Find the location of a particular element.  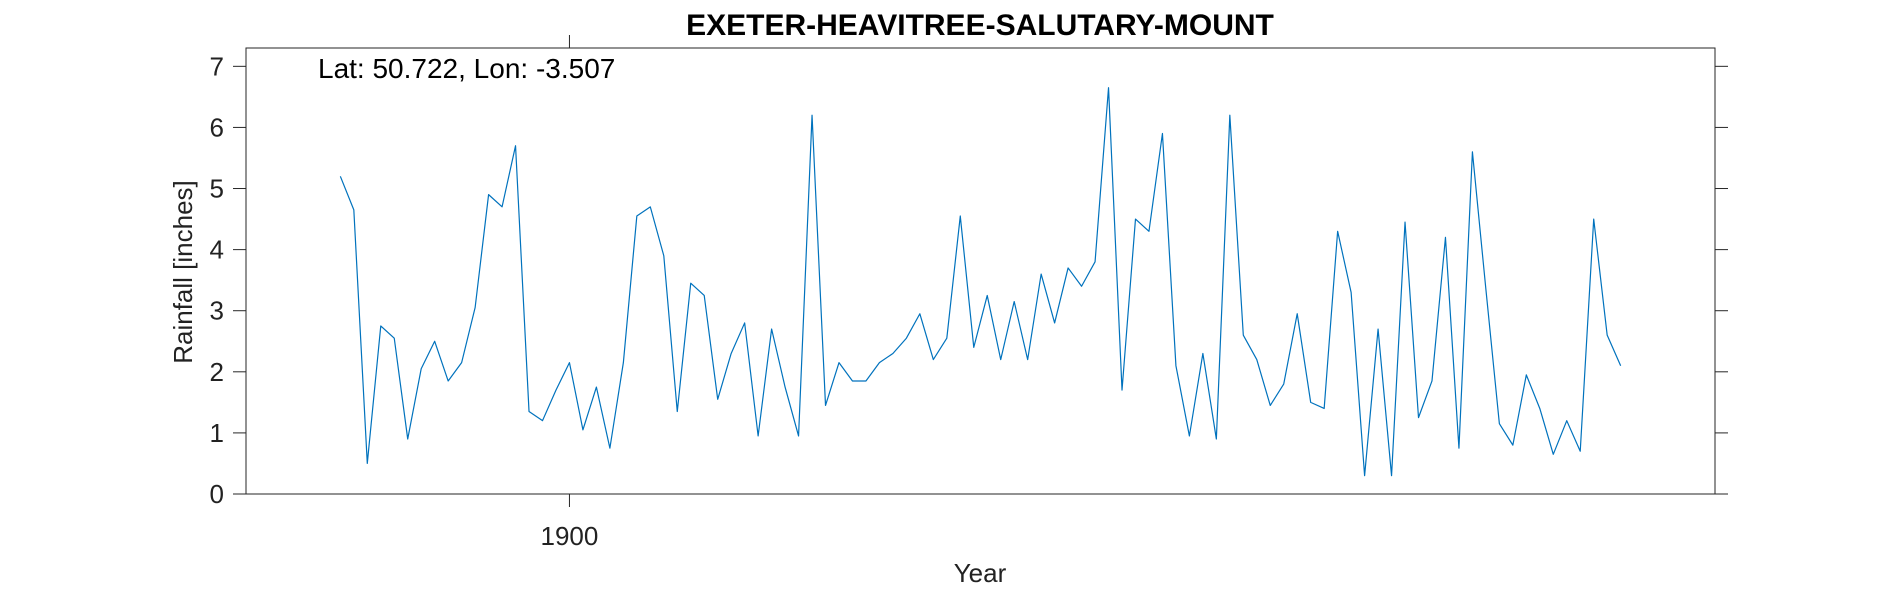

x-tick-label: 1900 is located at coordinates (570, 536).